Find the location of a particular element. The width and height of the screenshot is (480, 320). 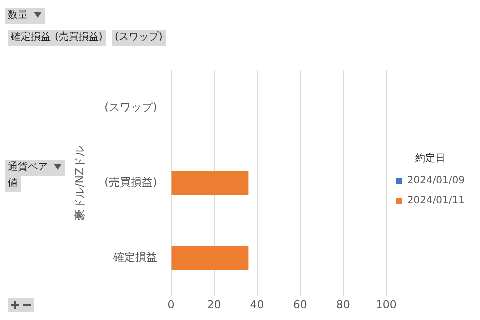

x-tick-label: 100 is located at coordinates (386, 305).